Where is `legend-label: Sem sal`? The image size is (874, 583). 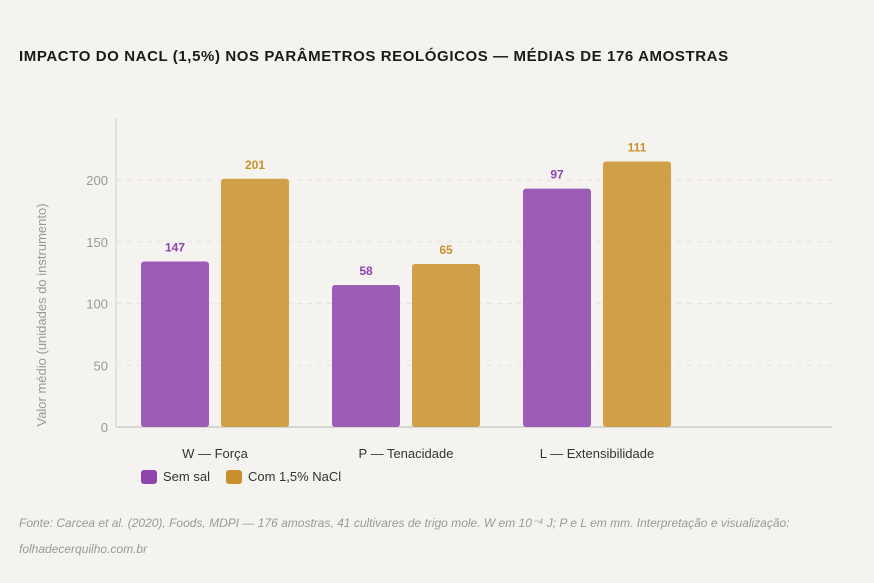 legend-label: Sem sal is located at coordinates (186, 476).